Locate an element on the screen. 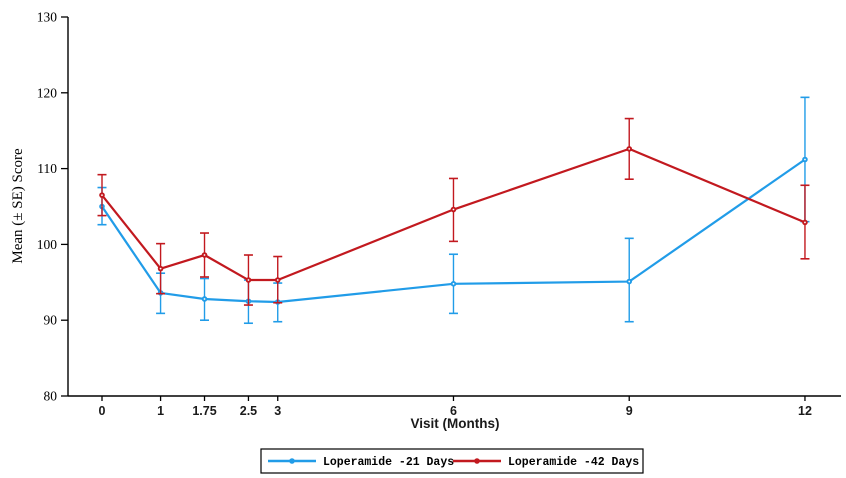 The width and height of the screenshot is (846, 478). x-tick-label: 1.75 is located at coordinates (204, 411).